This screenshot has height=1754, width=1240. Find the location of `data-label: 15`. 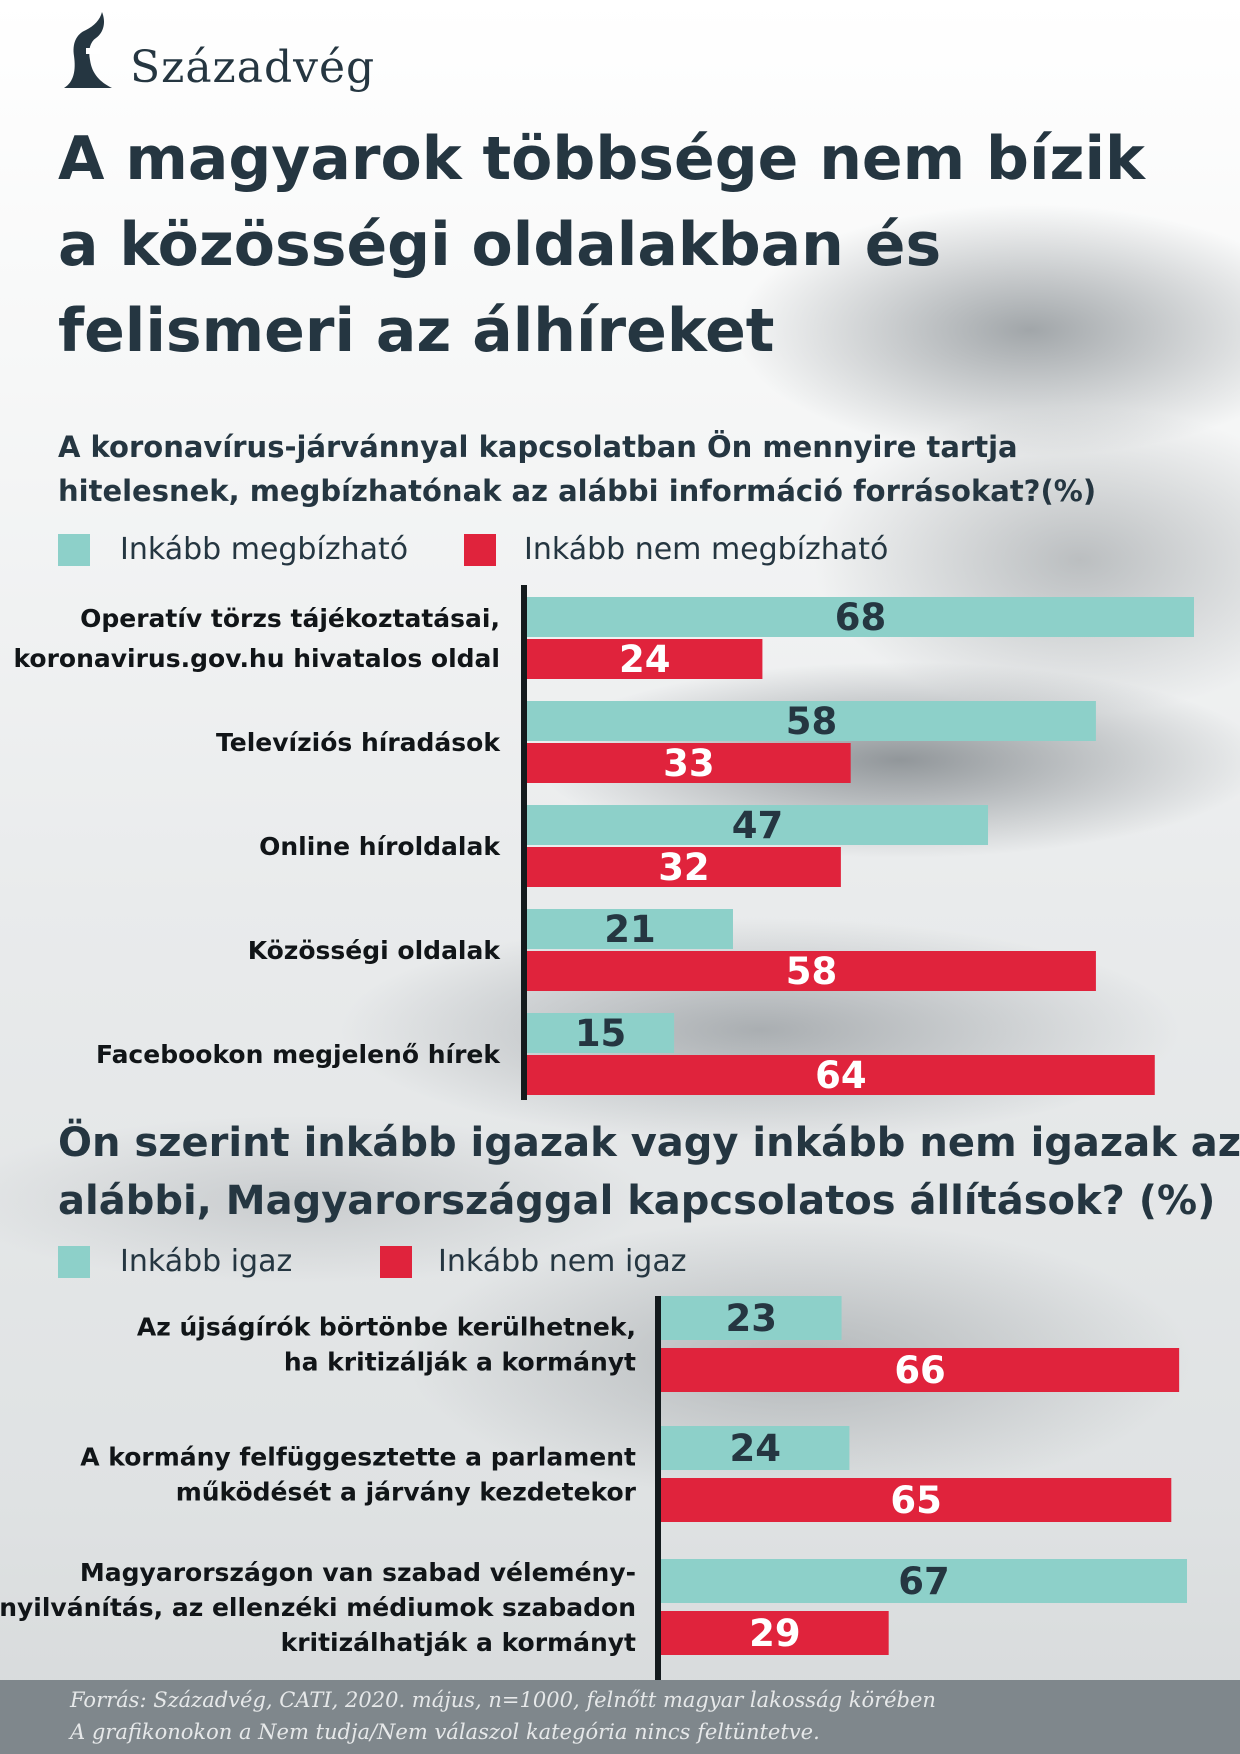

data-label: 15 is located at coordinates (601, 1033).